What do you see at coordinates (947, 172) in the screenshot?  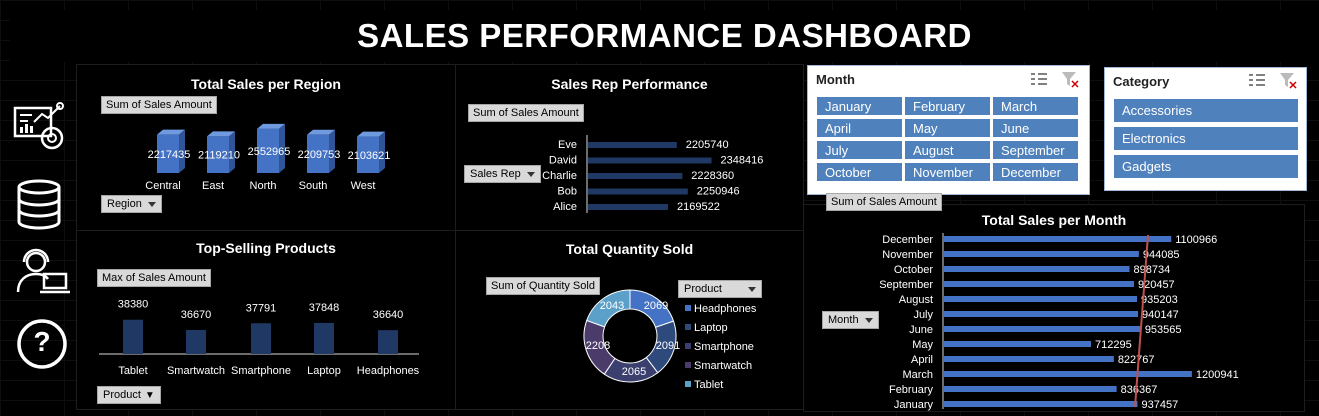 I see `month-slicer-item: November` at bounding box center [947, 172].